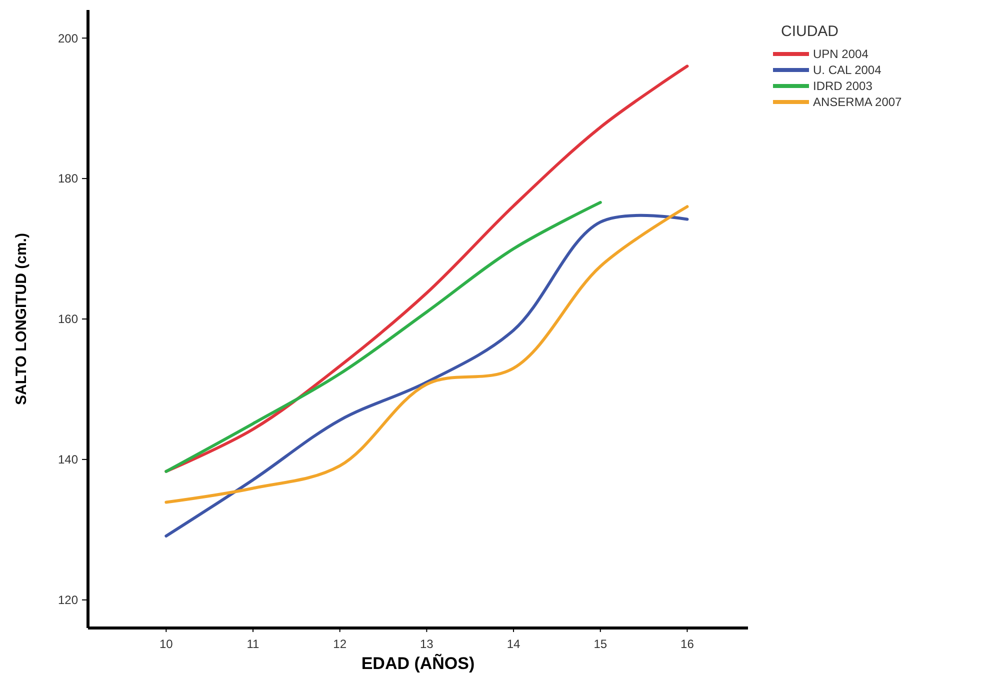  Describe the element at coordinates (68, 38) in the screenshot. I see `y-tick-label: 200` at that location.